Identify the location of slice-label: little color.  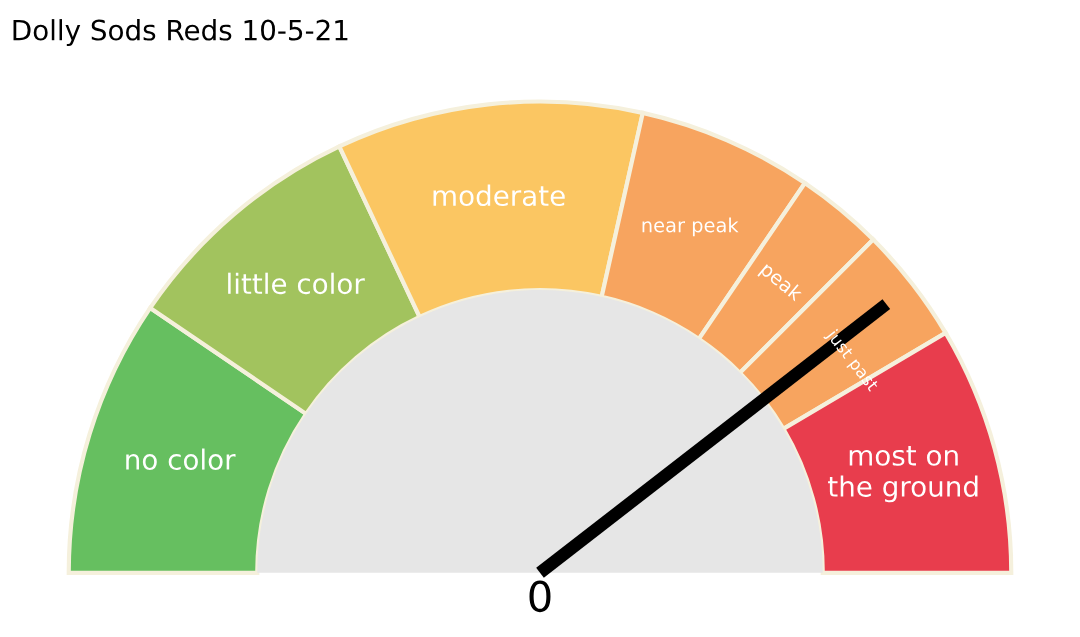
(296, 283).